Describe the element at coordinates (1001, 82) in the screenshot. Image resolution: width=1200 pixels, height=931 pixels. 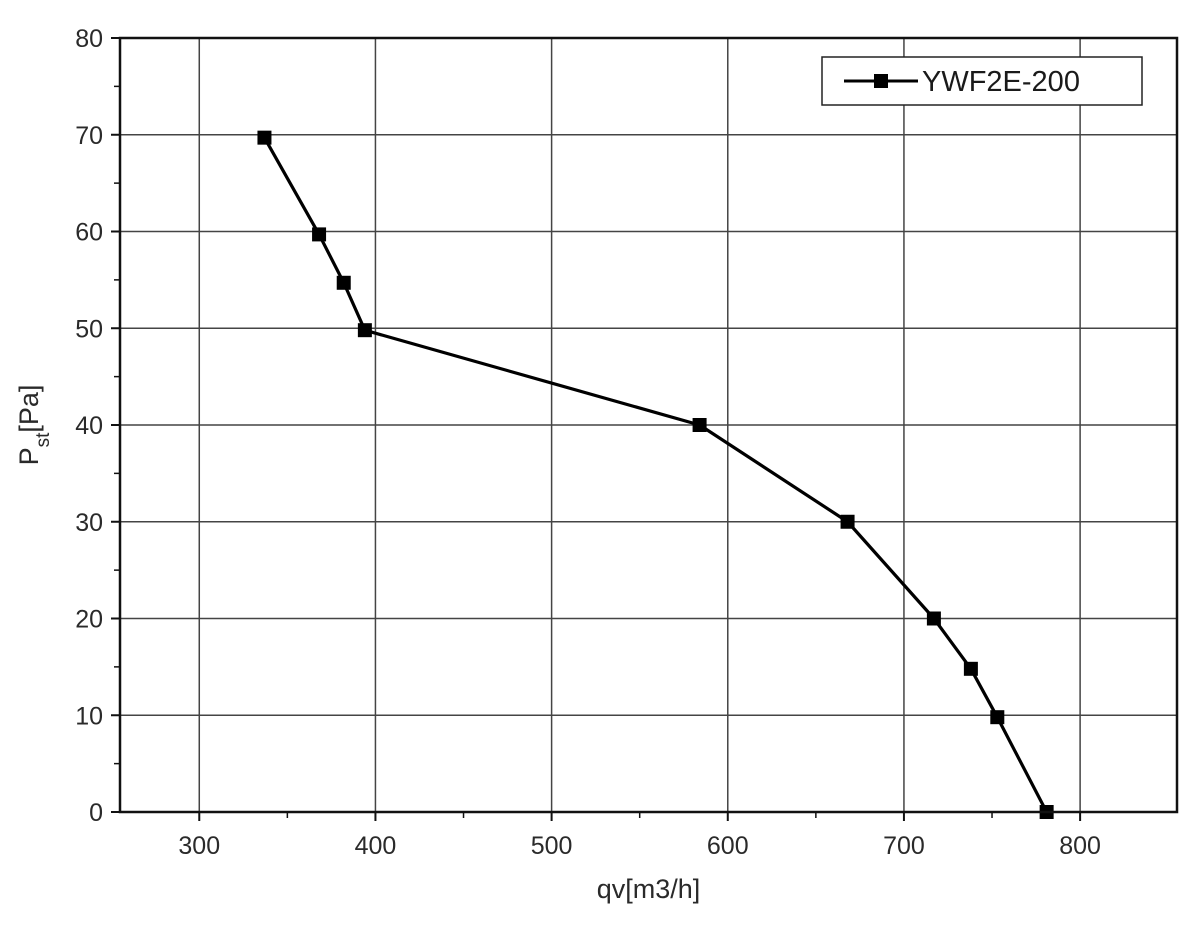
I see `legend-entry-label: YWF2E-200` at that location.